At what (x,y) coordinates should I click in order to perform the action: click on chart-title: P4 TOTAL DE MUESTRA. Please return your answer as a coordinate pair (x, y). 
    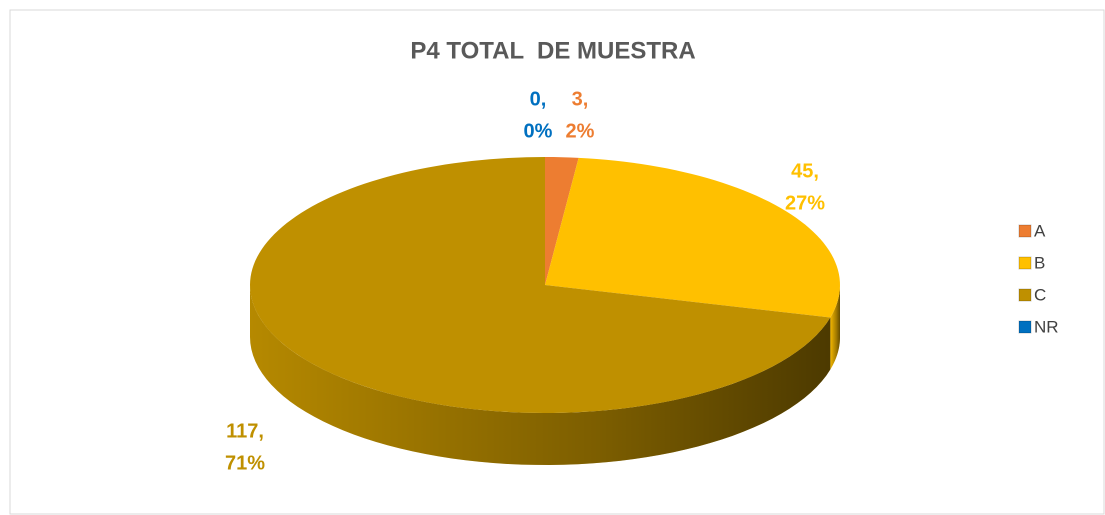
    Looking at the image, I should click on (552, 50).